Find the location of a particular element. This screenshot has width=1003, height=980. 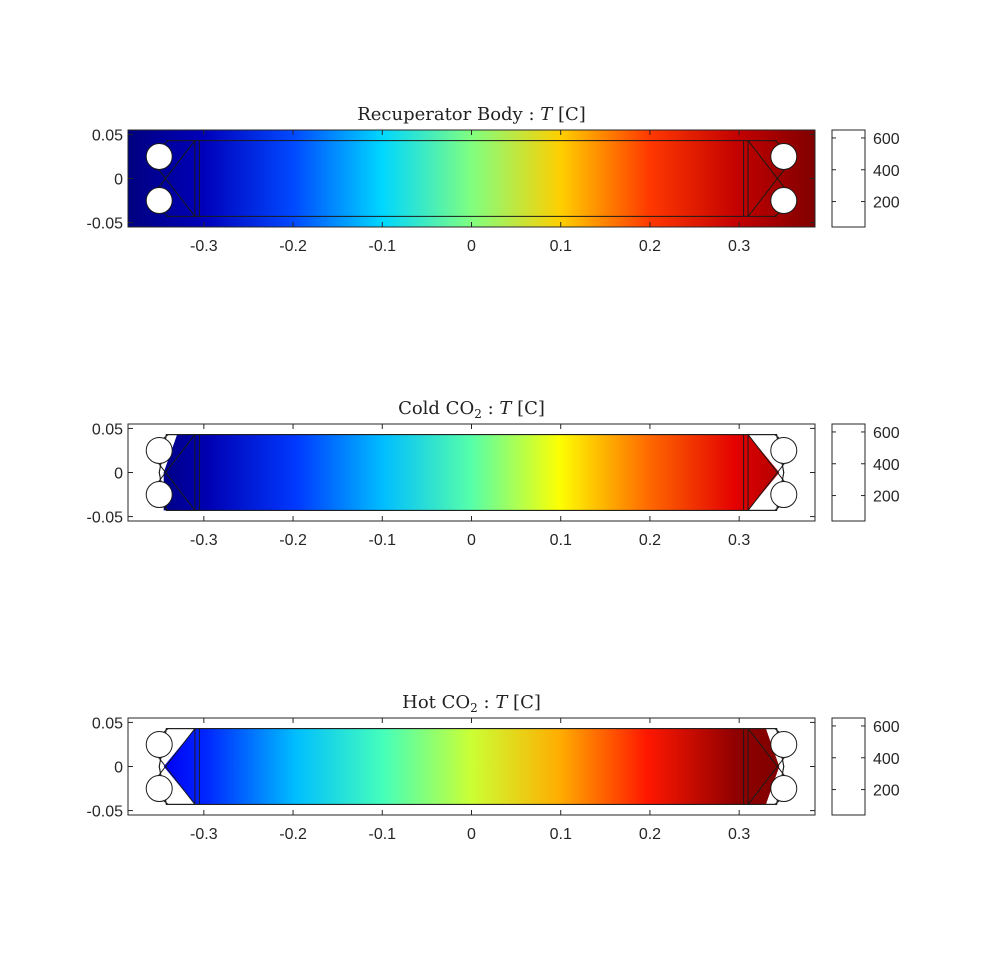

panel-title: Hot CO2 : T [C] is located at coordinates (471, 703).